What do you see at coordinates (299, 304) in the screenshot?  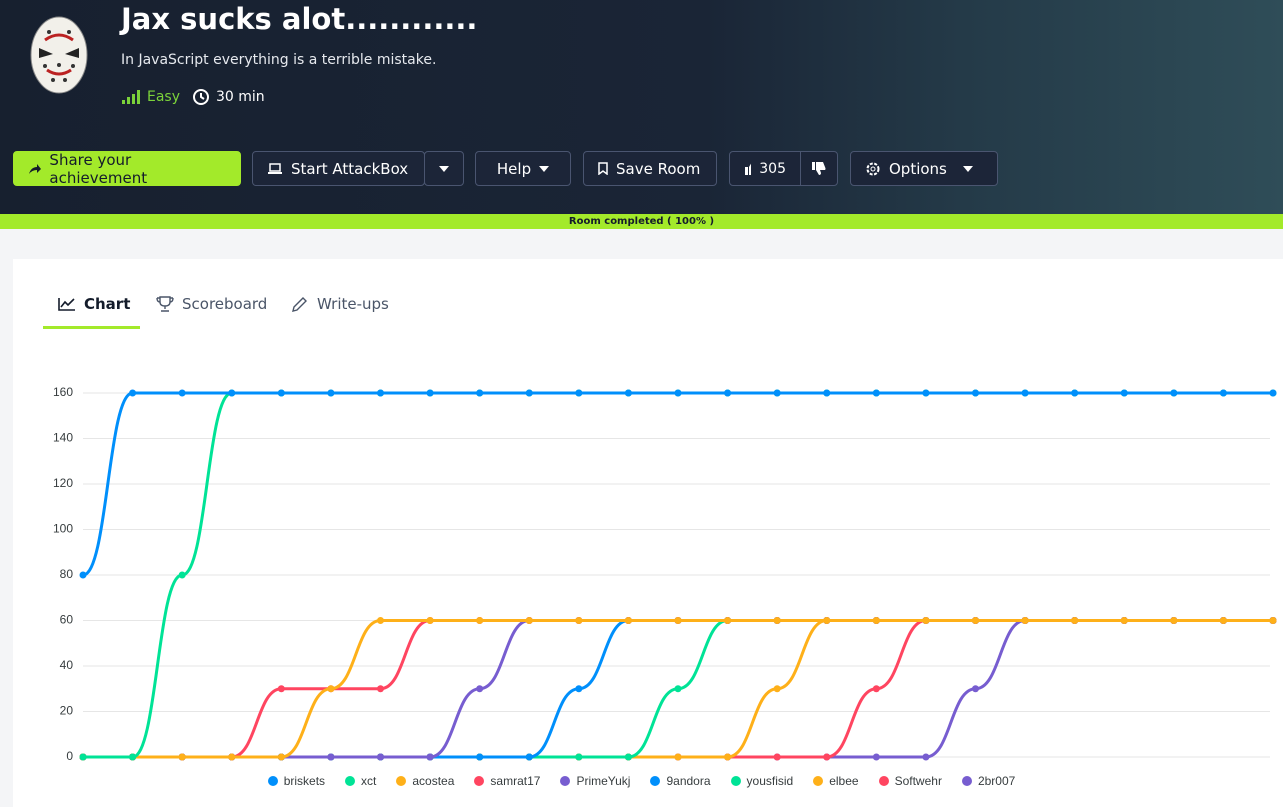 I see `pen-icon` at bounding box center [299, 304].